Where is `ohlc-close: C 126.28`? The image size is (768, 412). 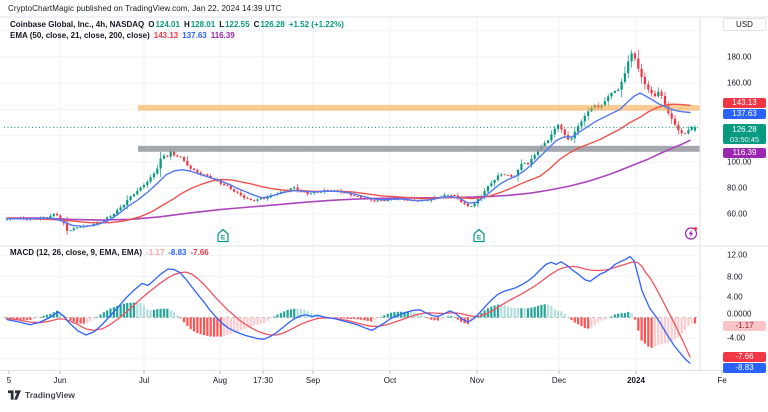
ohlc-close: C 126.28 is located at coordinates (269, 24).